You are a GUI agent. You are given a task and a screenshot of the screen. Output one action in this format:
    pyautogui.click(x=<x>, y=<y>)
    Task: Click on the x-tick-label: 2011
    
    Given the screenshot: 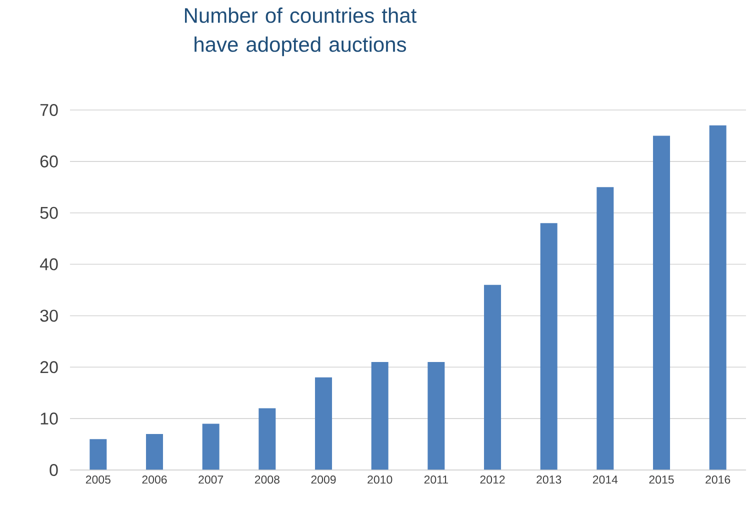 What is the action you would take?
    pyautogui.click(x=436, y=480)
    